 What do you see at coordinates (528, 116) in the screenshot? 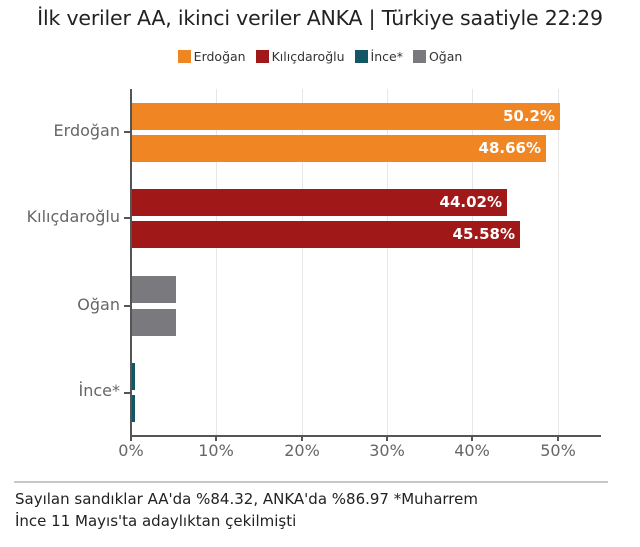
I see `bar-value-label: 50.2%` at bounding box center [528, 116].